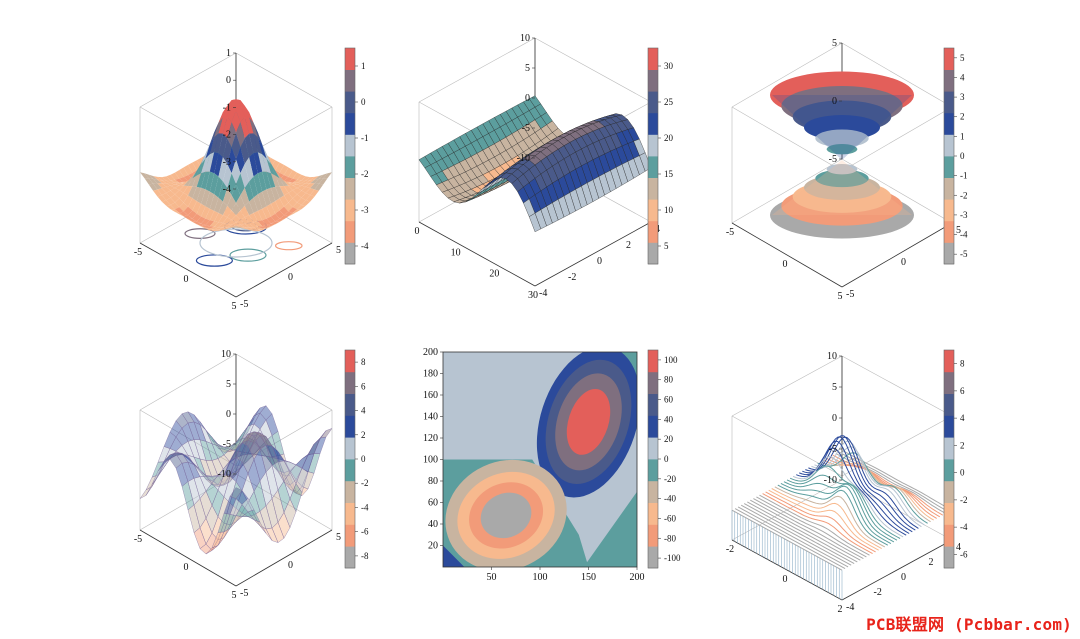 The height and width of the screenshot is (639, 1080). I want to click on z-tick-label: 5, so click(228, 384).